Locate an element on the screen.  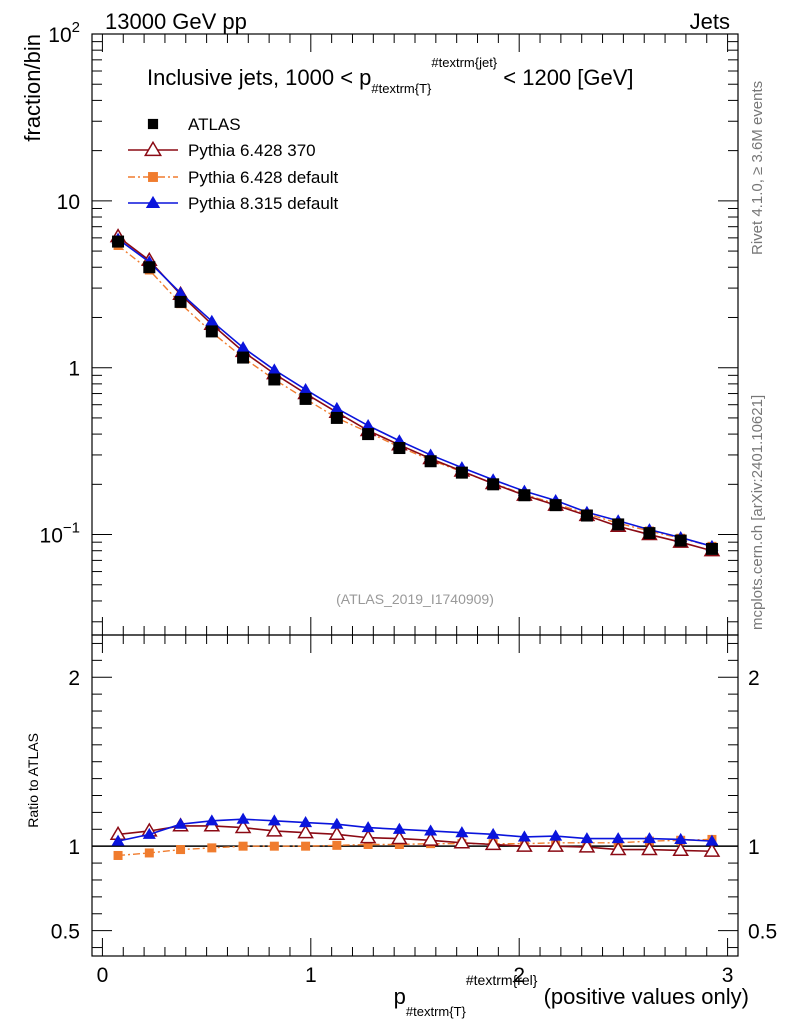
main-ytick-label-100: 10² is located at coordinates (64, 33).